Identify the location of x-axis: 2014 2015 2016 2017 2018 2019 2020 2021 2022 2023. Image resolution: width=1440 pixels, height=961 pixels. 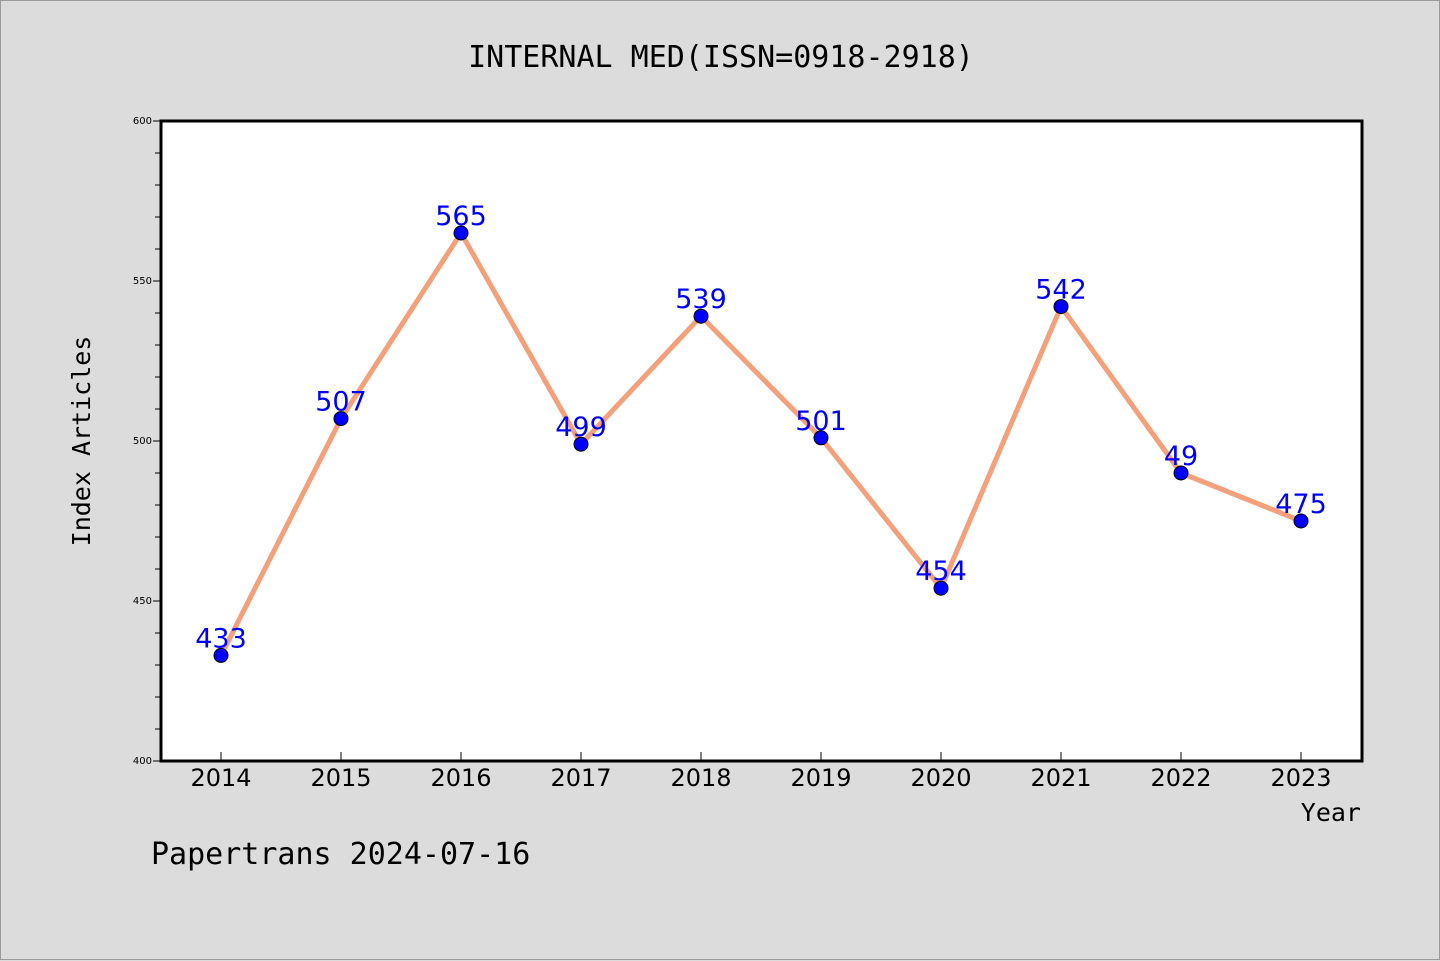
(761, 772).